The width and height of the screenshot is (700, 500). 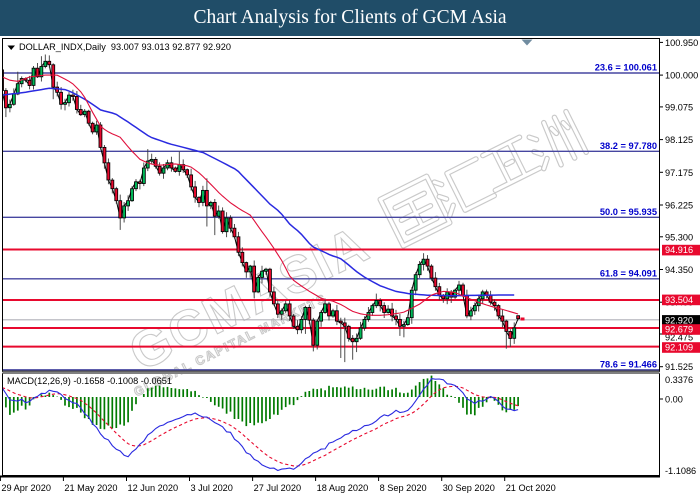 What do you see at coordinates (679, 367) in the screenshot?
I see `svg-text: 91.525` at bounding box center [679, 367].